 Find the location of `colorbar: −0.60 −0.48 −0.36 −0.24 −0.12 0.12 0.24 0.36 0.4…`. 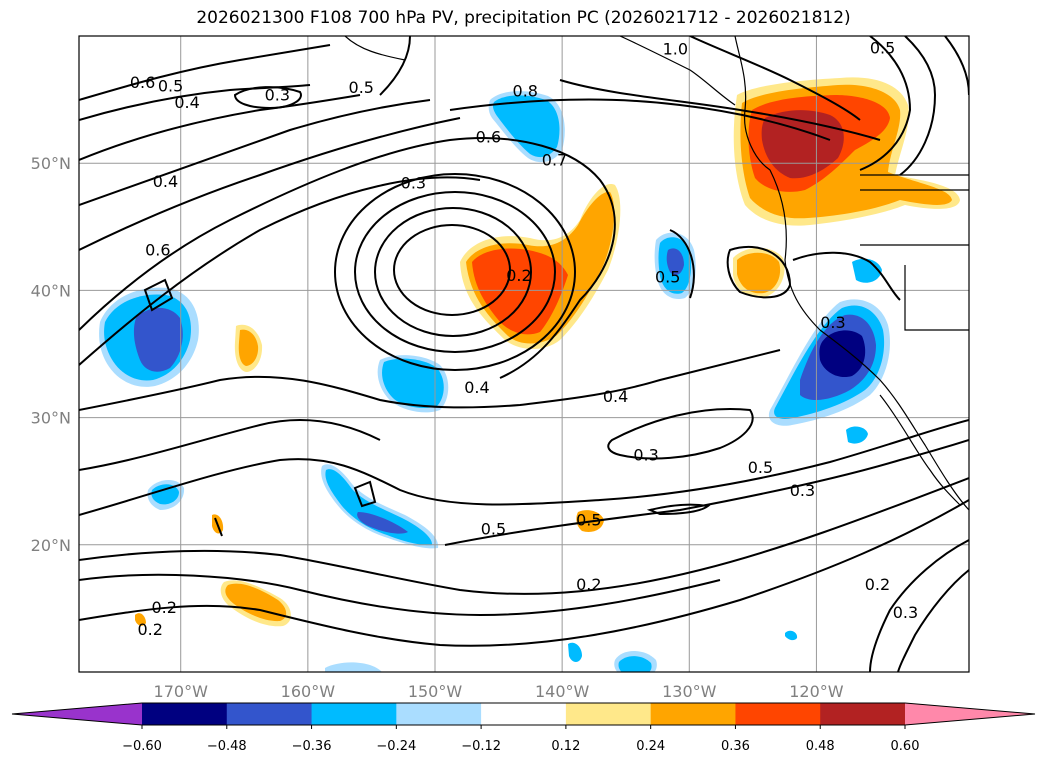

colorbar: −0.60 −0.48 −0.36 −0.24 −0.12 0.12 0.24 0.36 0.4… is located at coordinates (523, 728).